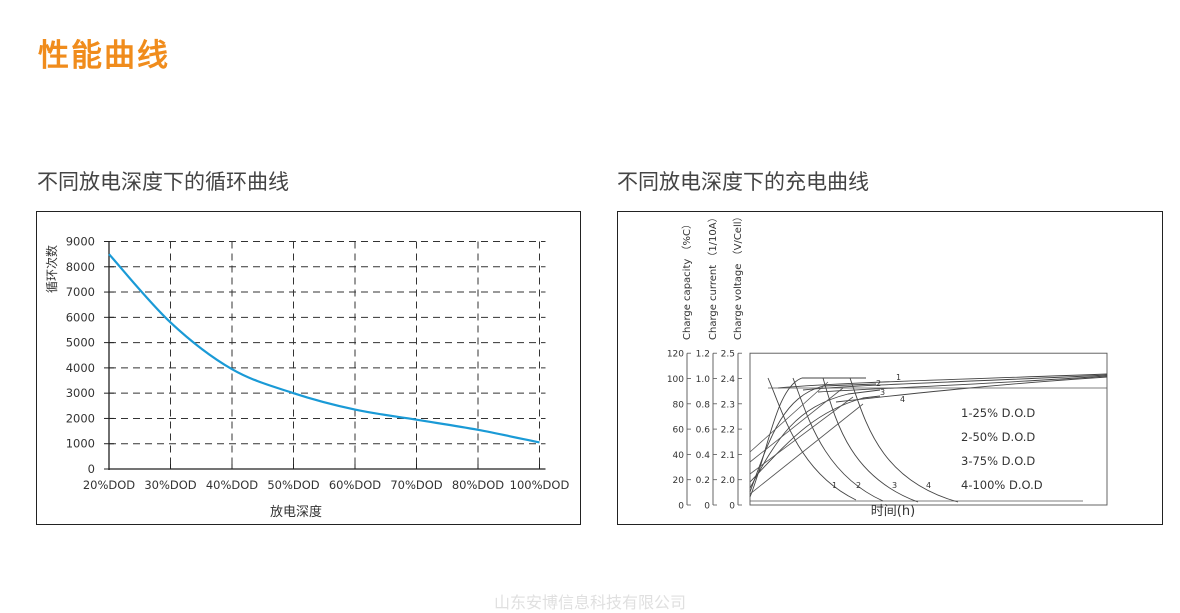  I want to click on scale-tick-label: 40, so click(679, 456).